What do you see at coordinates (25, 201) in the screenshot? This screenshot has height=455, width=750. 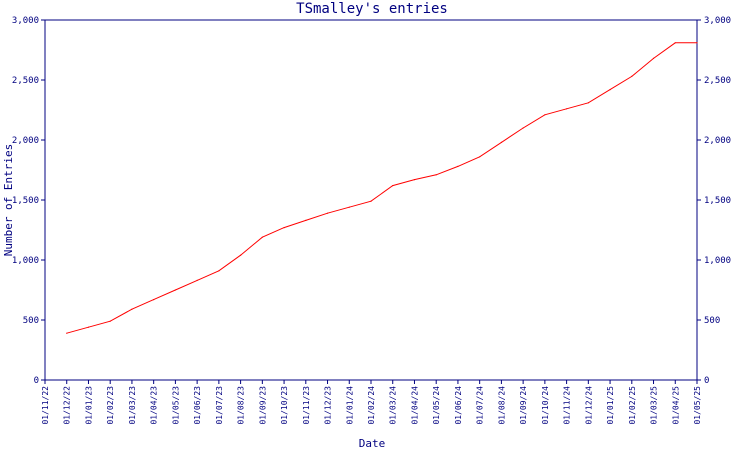 I see `y-tick-label: 1,500` at bounding box center [25, 201].